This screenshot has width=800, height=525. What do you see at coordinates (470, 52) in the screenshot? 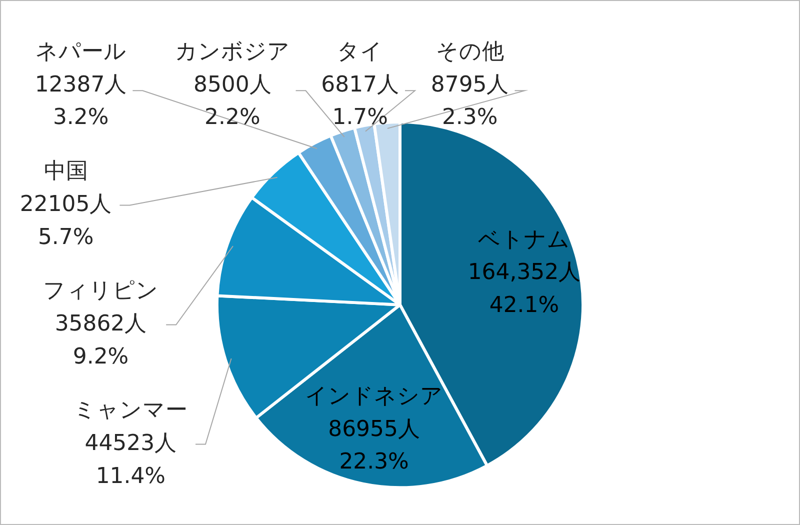
I see `slice-label: その他` at bounding box center [470, 52].